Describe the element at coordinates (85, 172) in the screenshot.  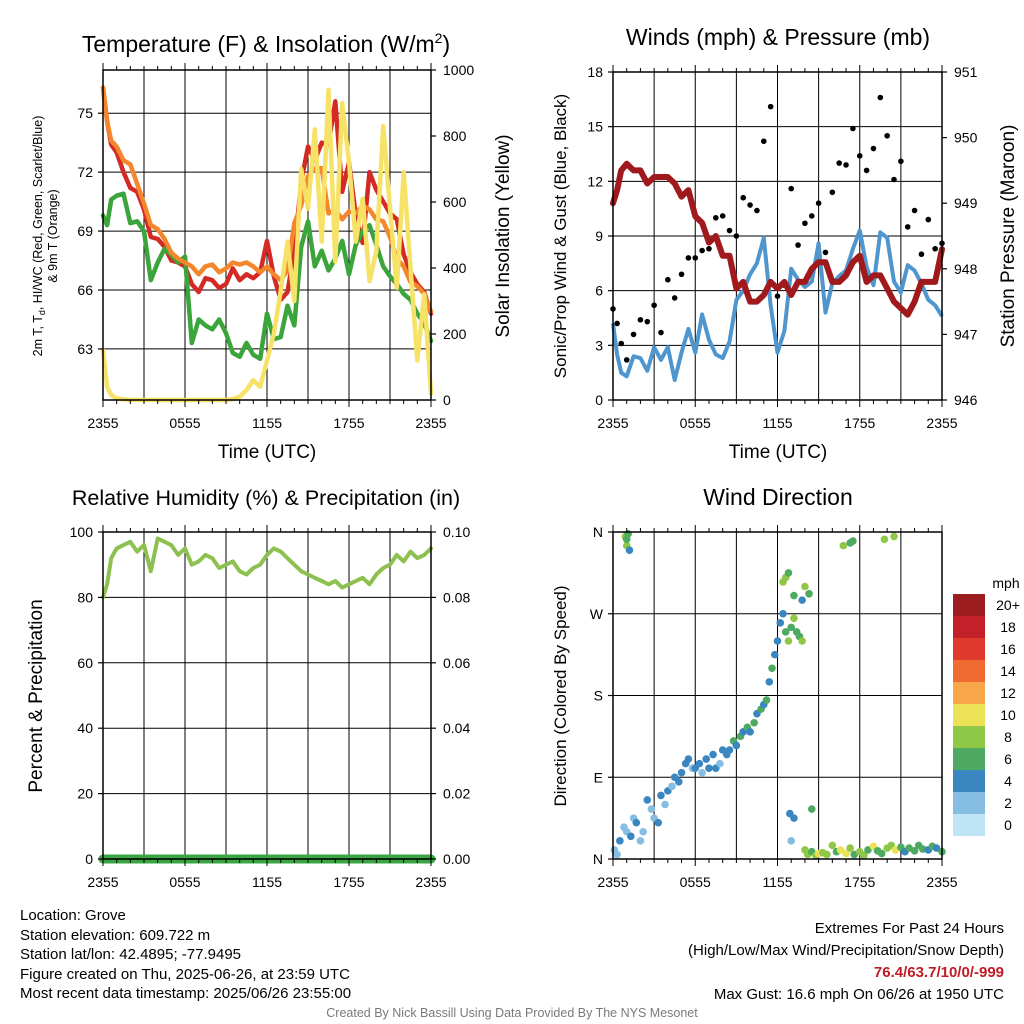
I see `y-tick-label: 72` at that location.